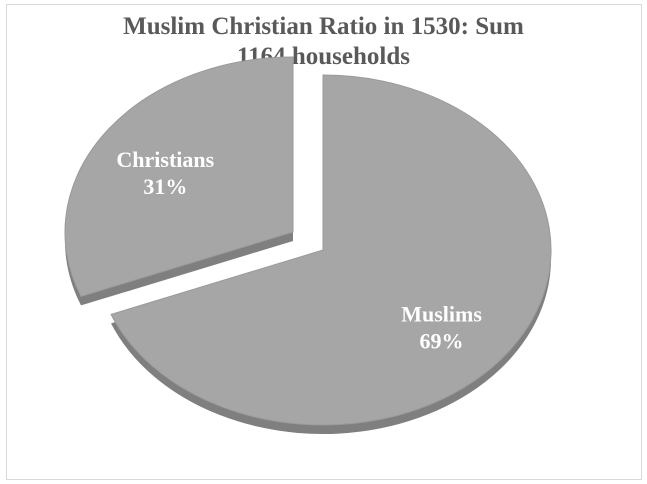 This screenshot has height=484, width=647. Describe the element at coordinates (441, 328) in the screenshot. I see `slice-label-muslims: Muslims 69%` at that location.